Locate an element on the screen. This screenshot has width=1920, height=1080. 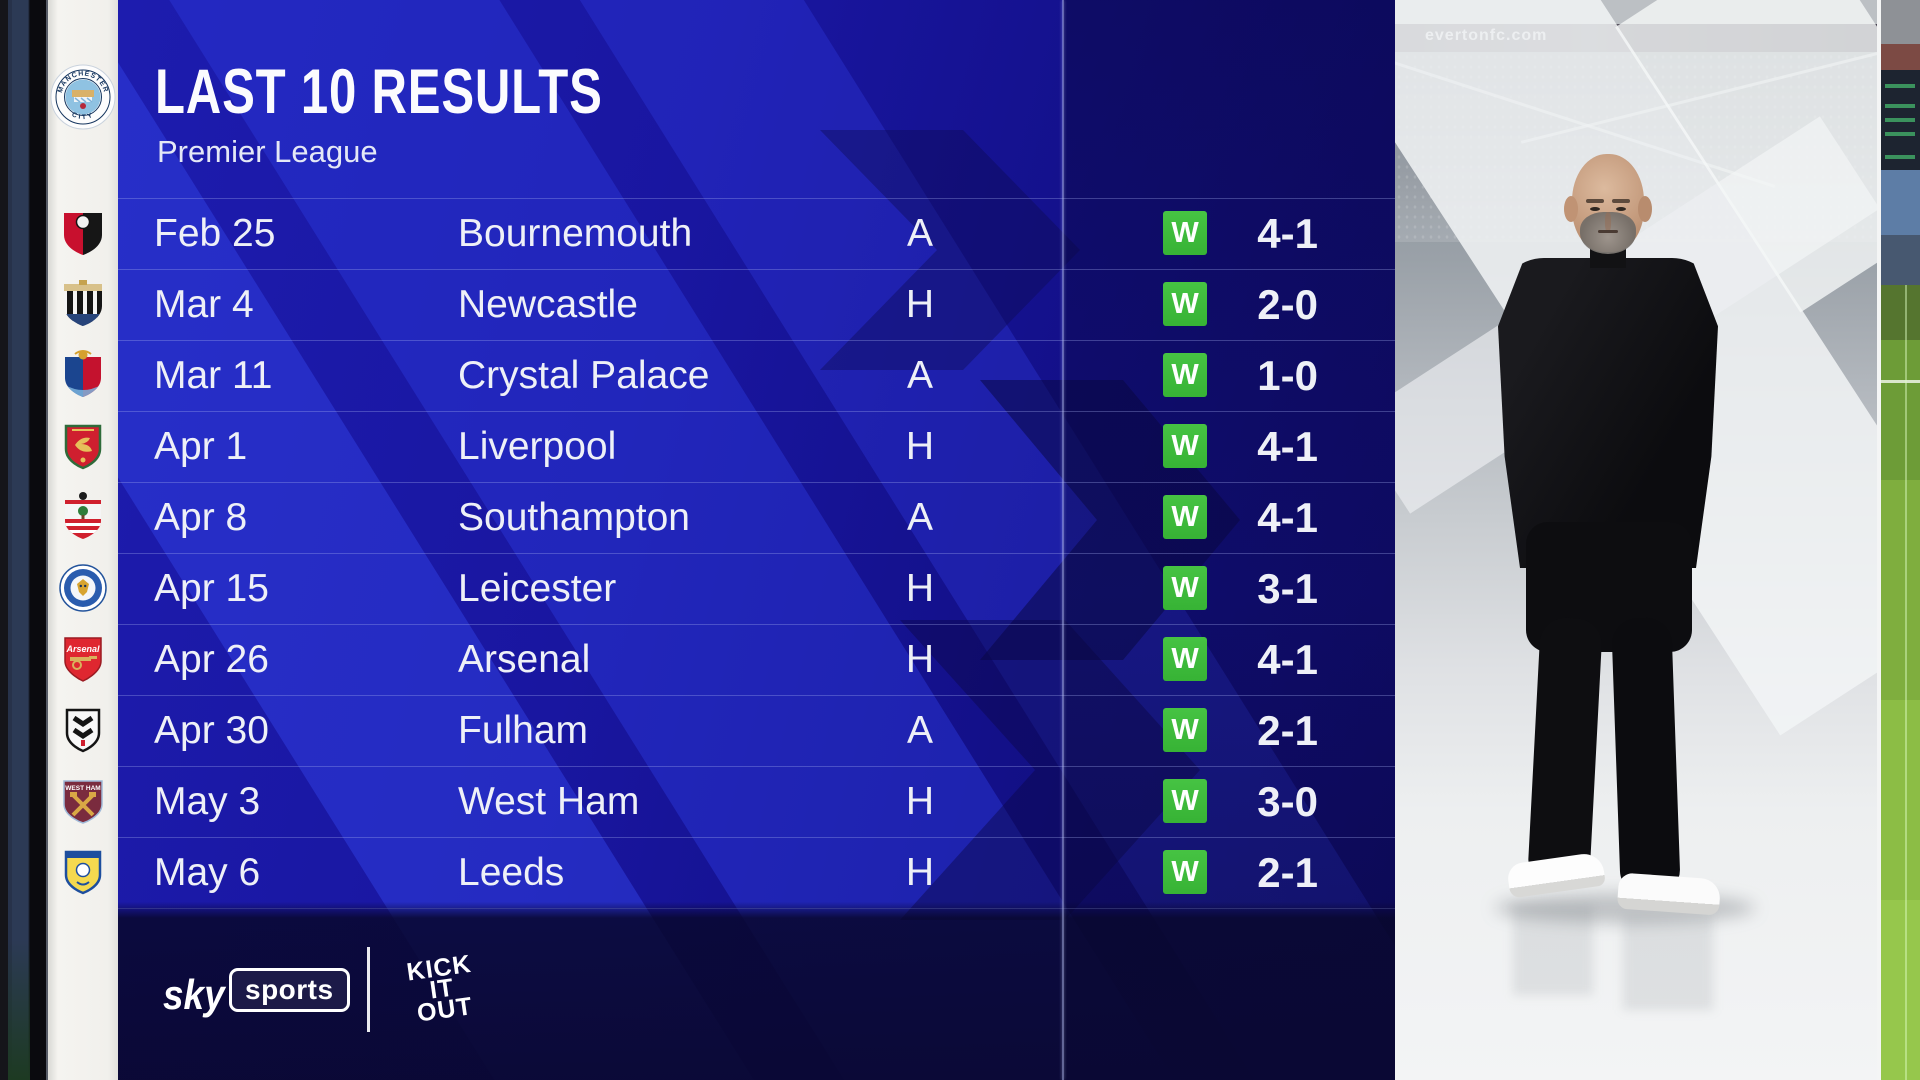
match-score: 1-0 is located at coordinates (1287, 375).